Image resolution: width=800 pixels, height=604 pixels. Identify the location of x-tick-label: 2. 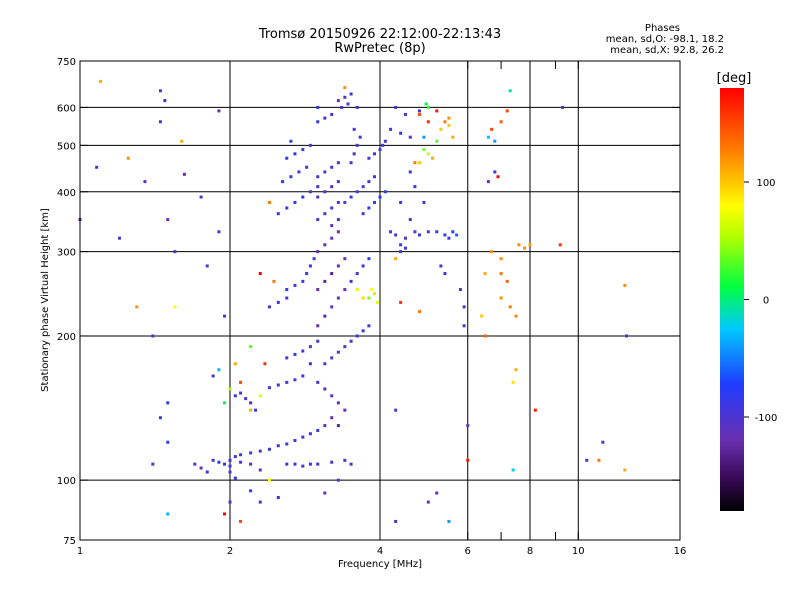
(230, 551).